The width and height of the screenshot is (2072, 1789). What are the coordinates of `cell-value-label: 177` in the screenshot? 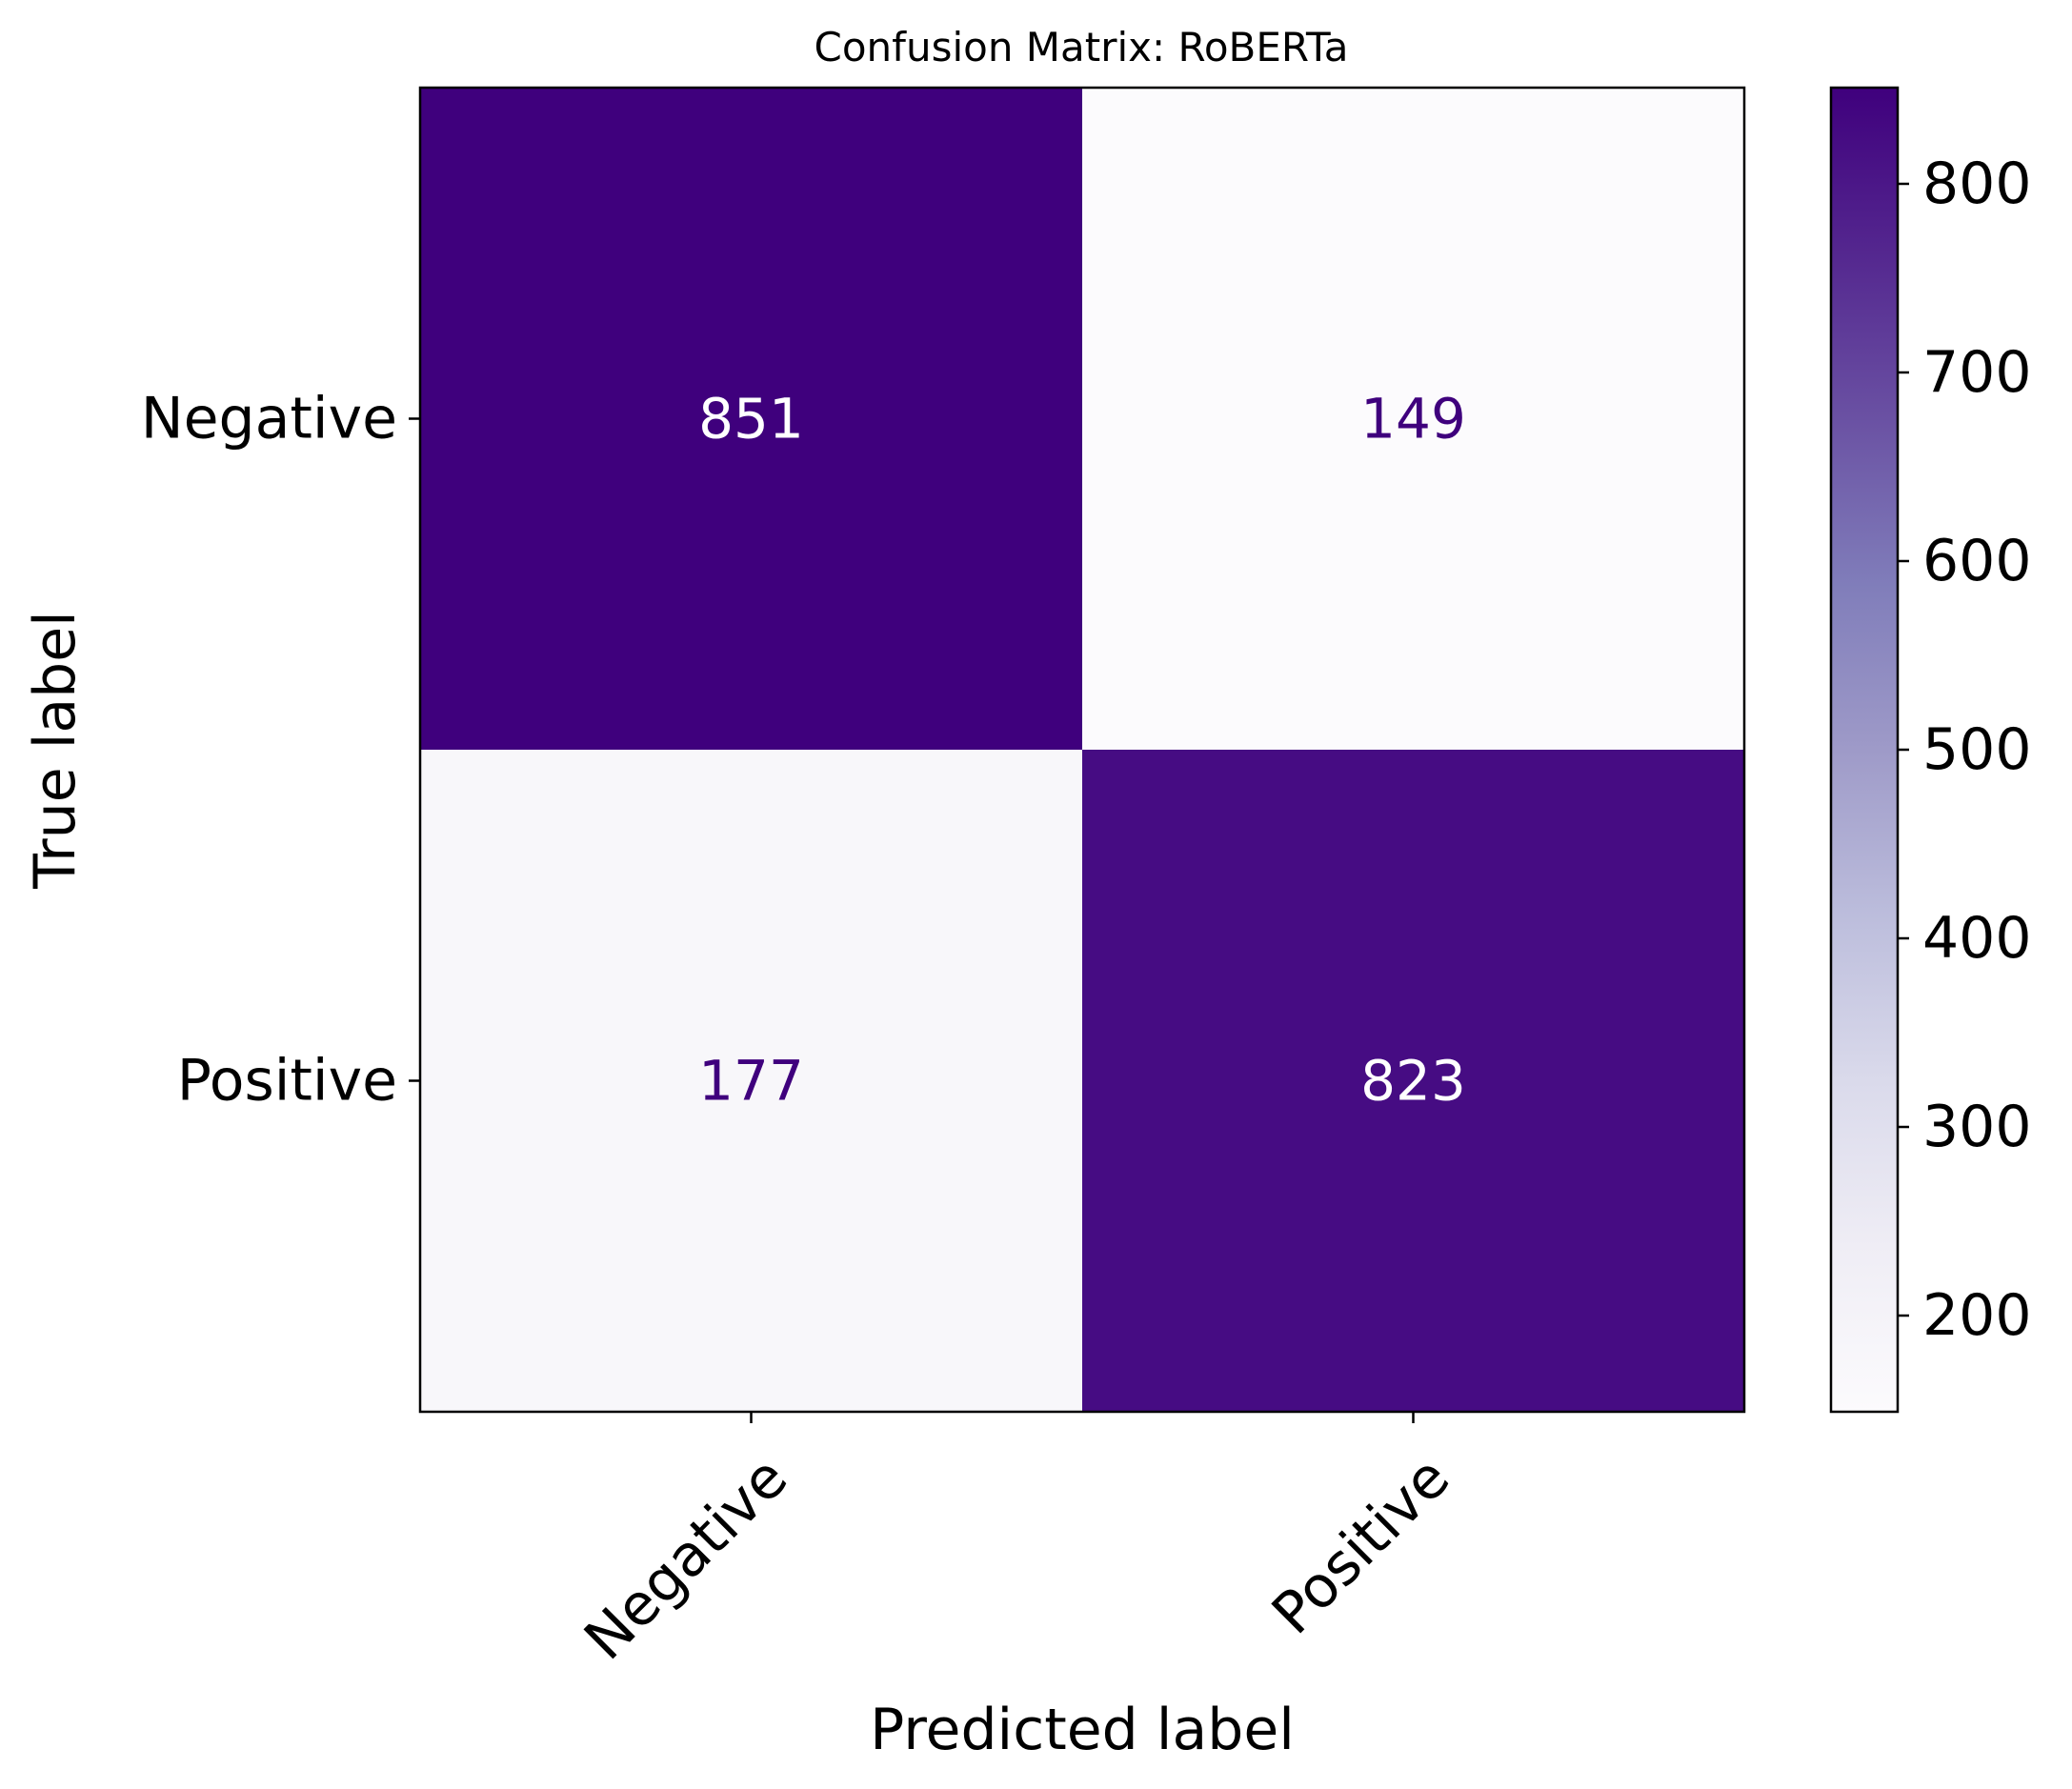 It's located at (751, 1081).